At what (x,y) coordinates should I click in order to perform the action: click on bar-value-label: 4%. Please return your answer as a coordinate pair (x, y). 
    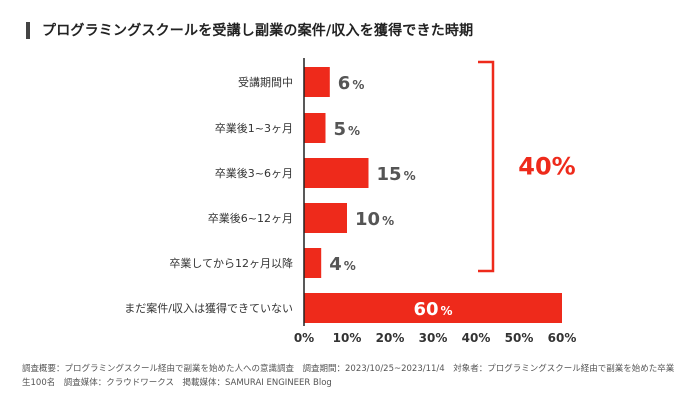
    Looking at the image, I should click on (342, 264).